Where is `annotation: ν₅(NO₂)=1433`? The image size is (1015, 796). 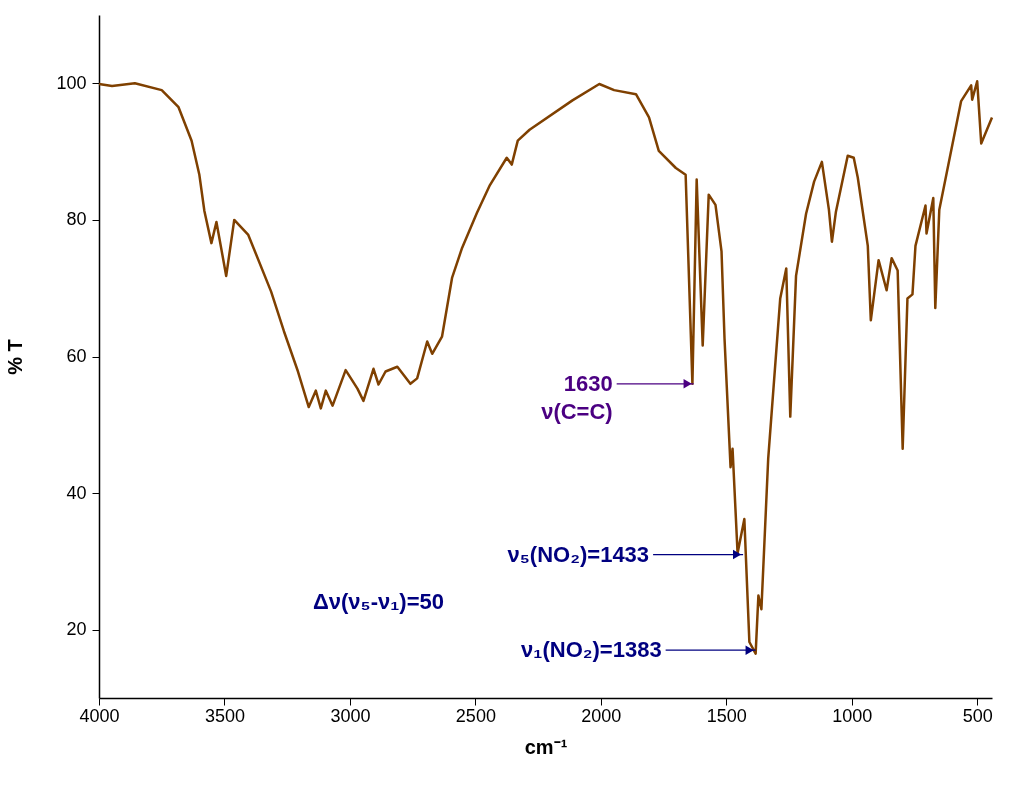
annotation: ν₅(NO₂)=1433 is located at coordinates (578, 554).